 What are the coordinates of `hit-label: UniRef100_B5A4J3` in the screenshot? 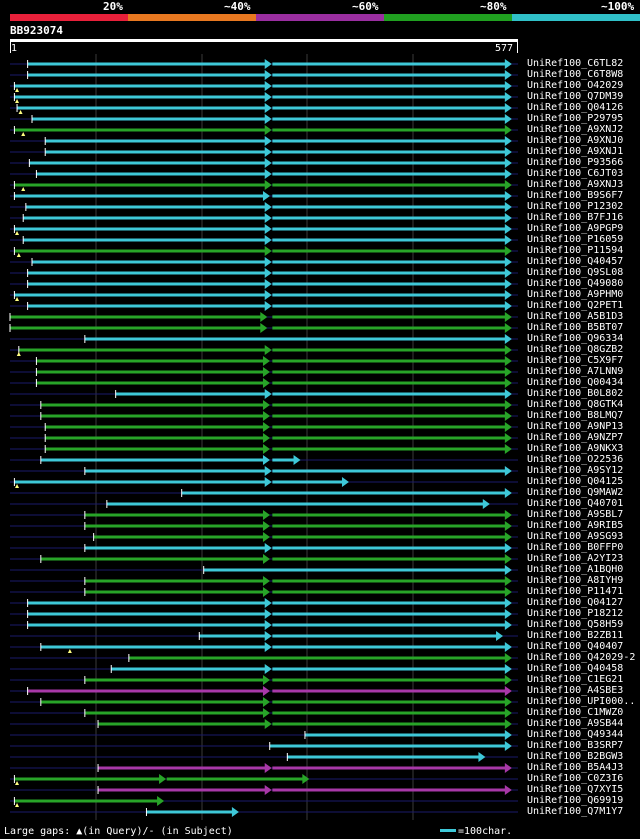 It's located at (575, 767).